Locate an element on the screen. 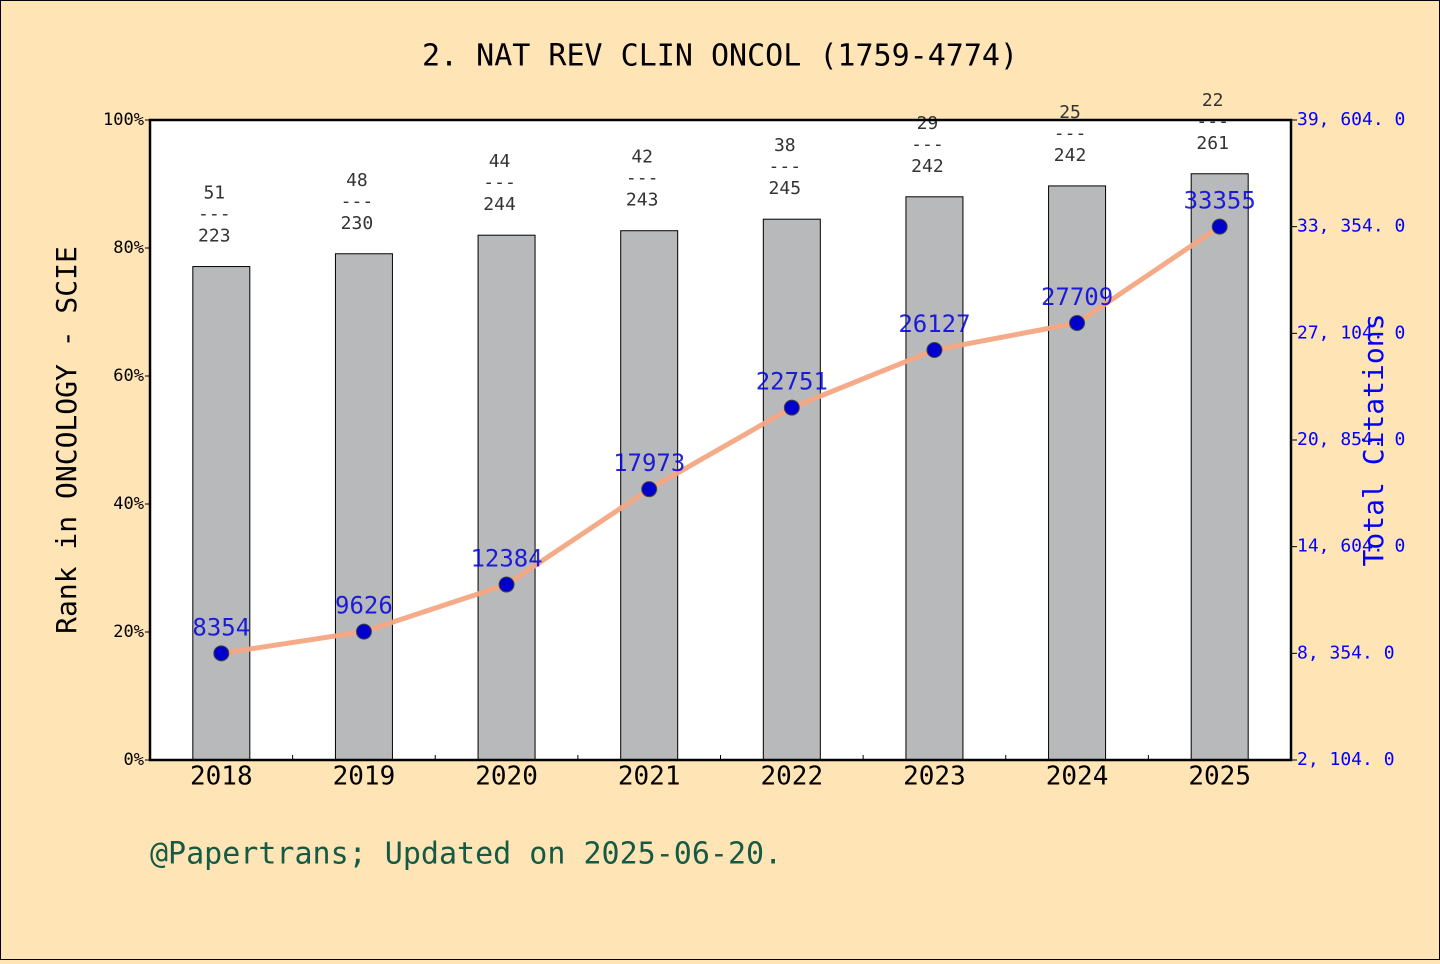  chart-title: 2. NAT REV CLIN ONCOL (1759-4774) is located at coordinates (720, 56).